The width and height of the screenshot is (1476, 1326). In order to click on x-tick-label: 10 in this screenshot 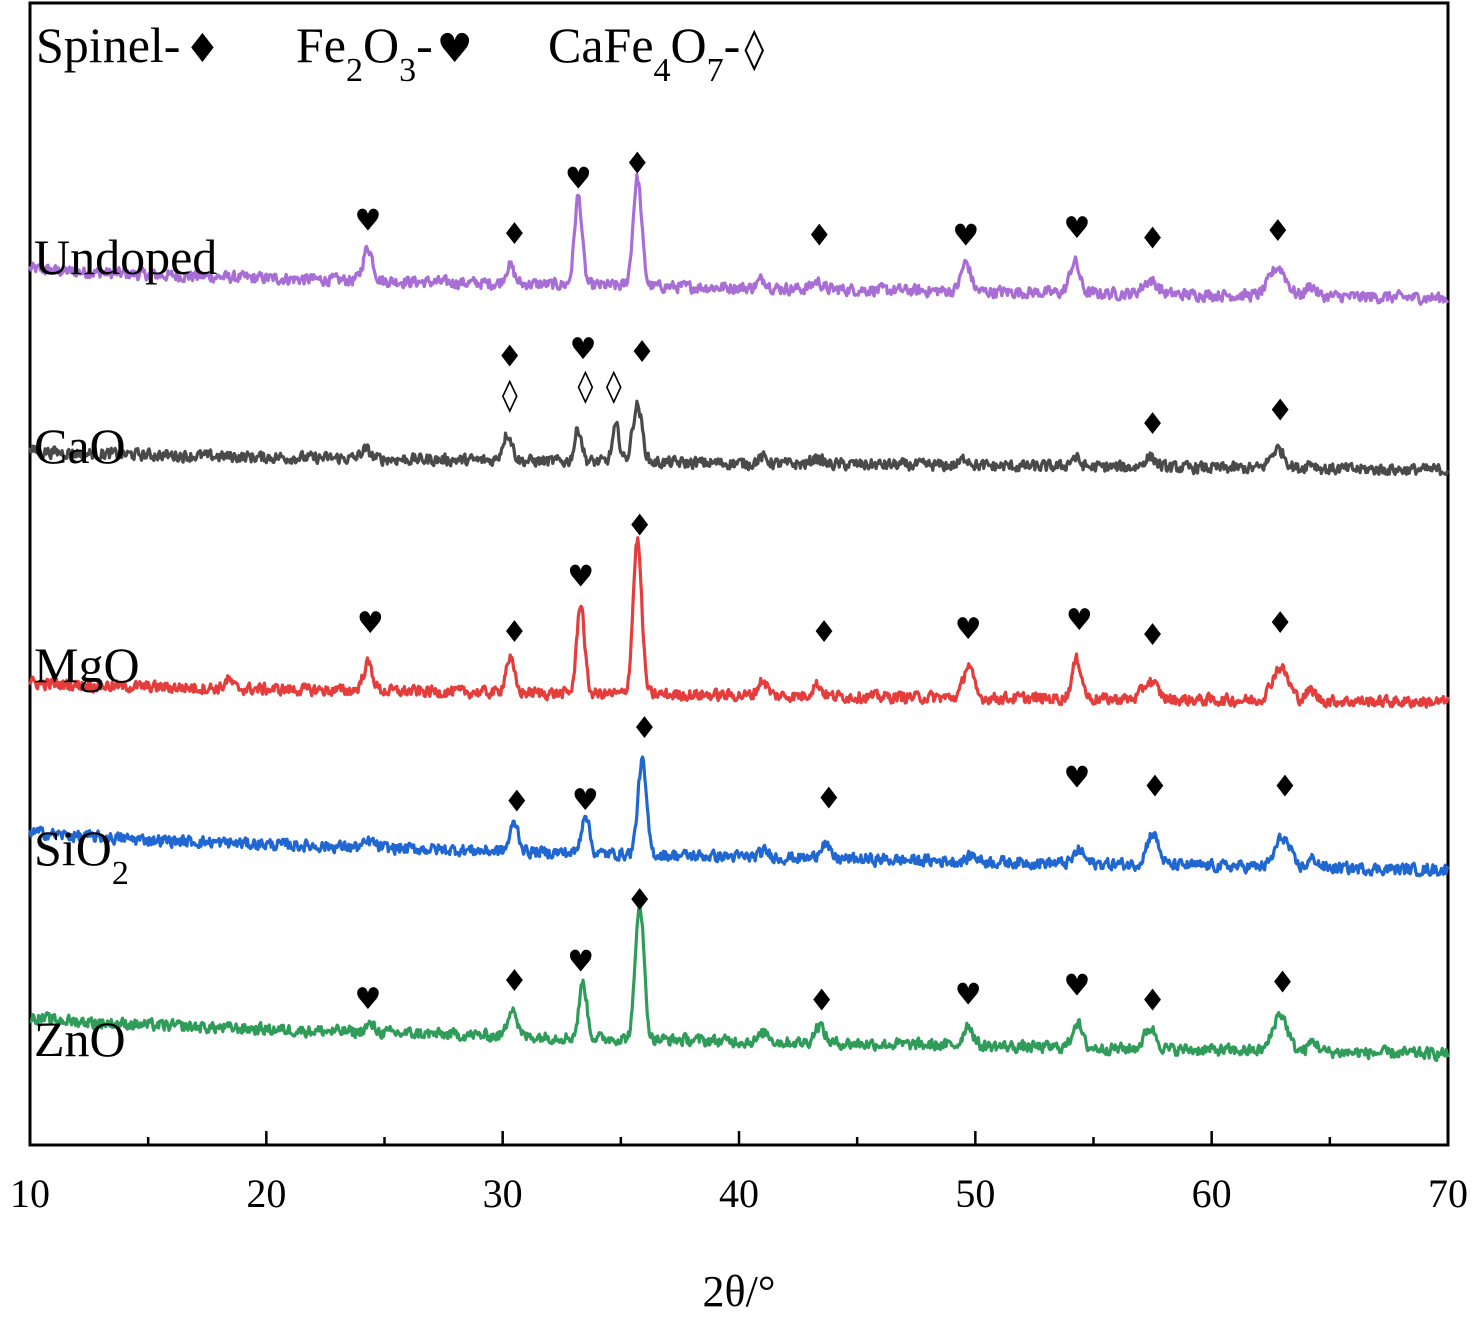, I will do `click(30, 1193)`.